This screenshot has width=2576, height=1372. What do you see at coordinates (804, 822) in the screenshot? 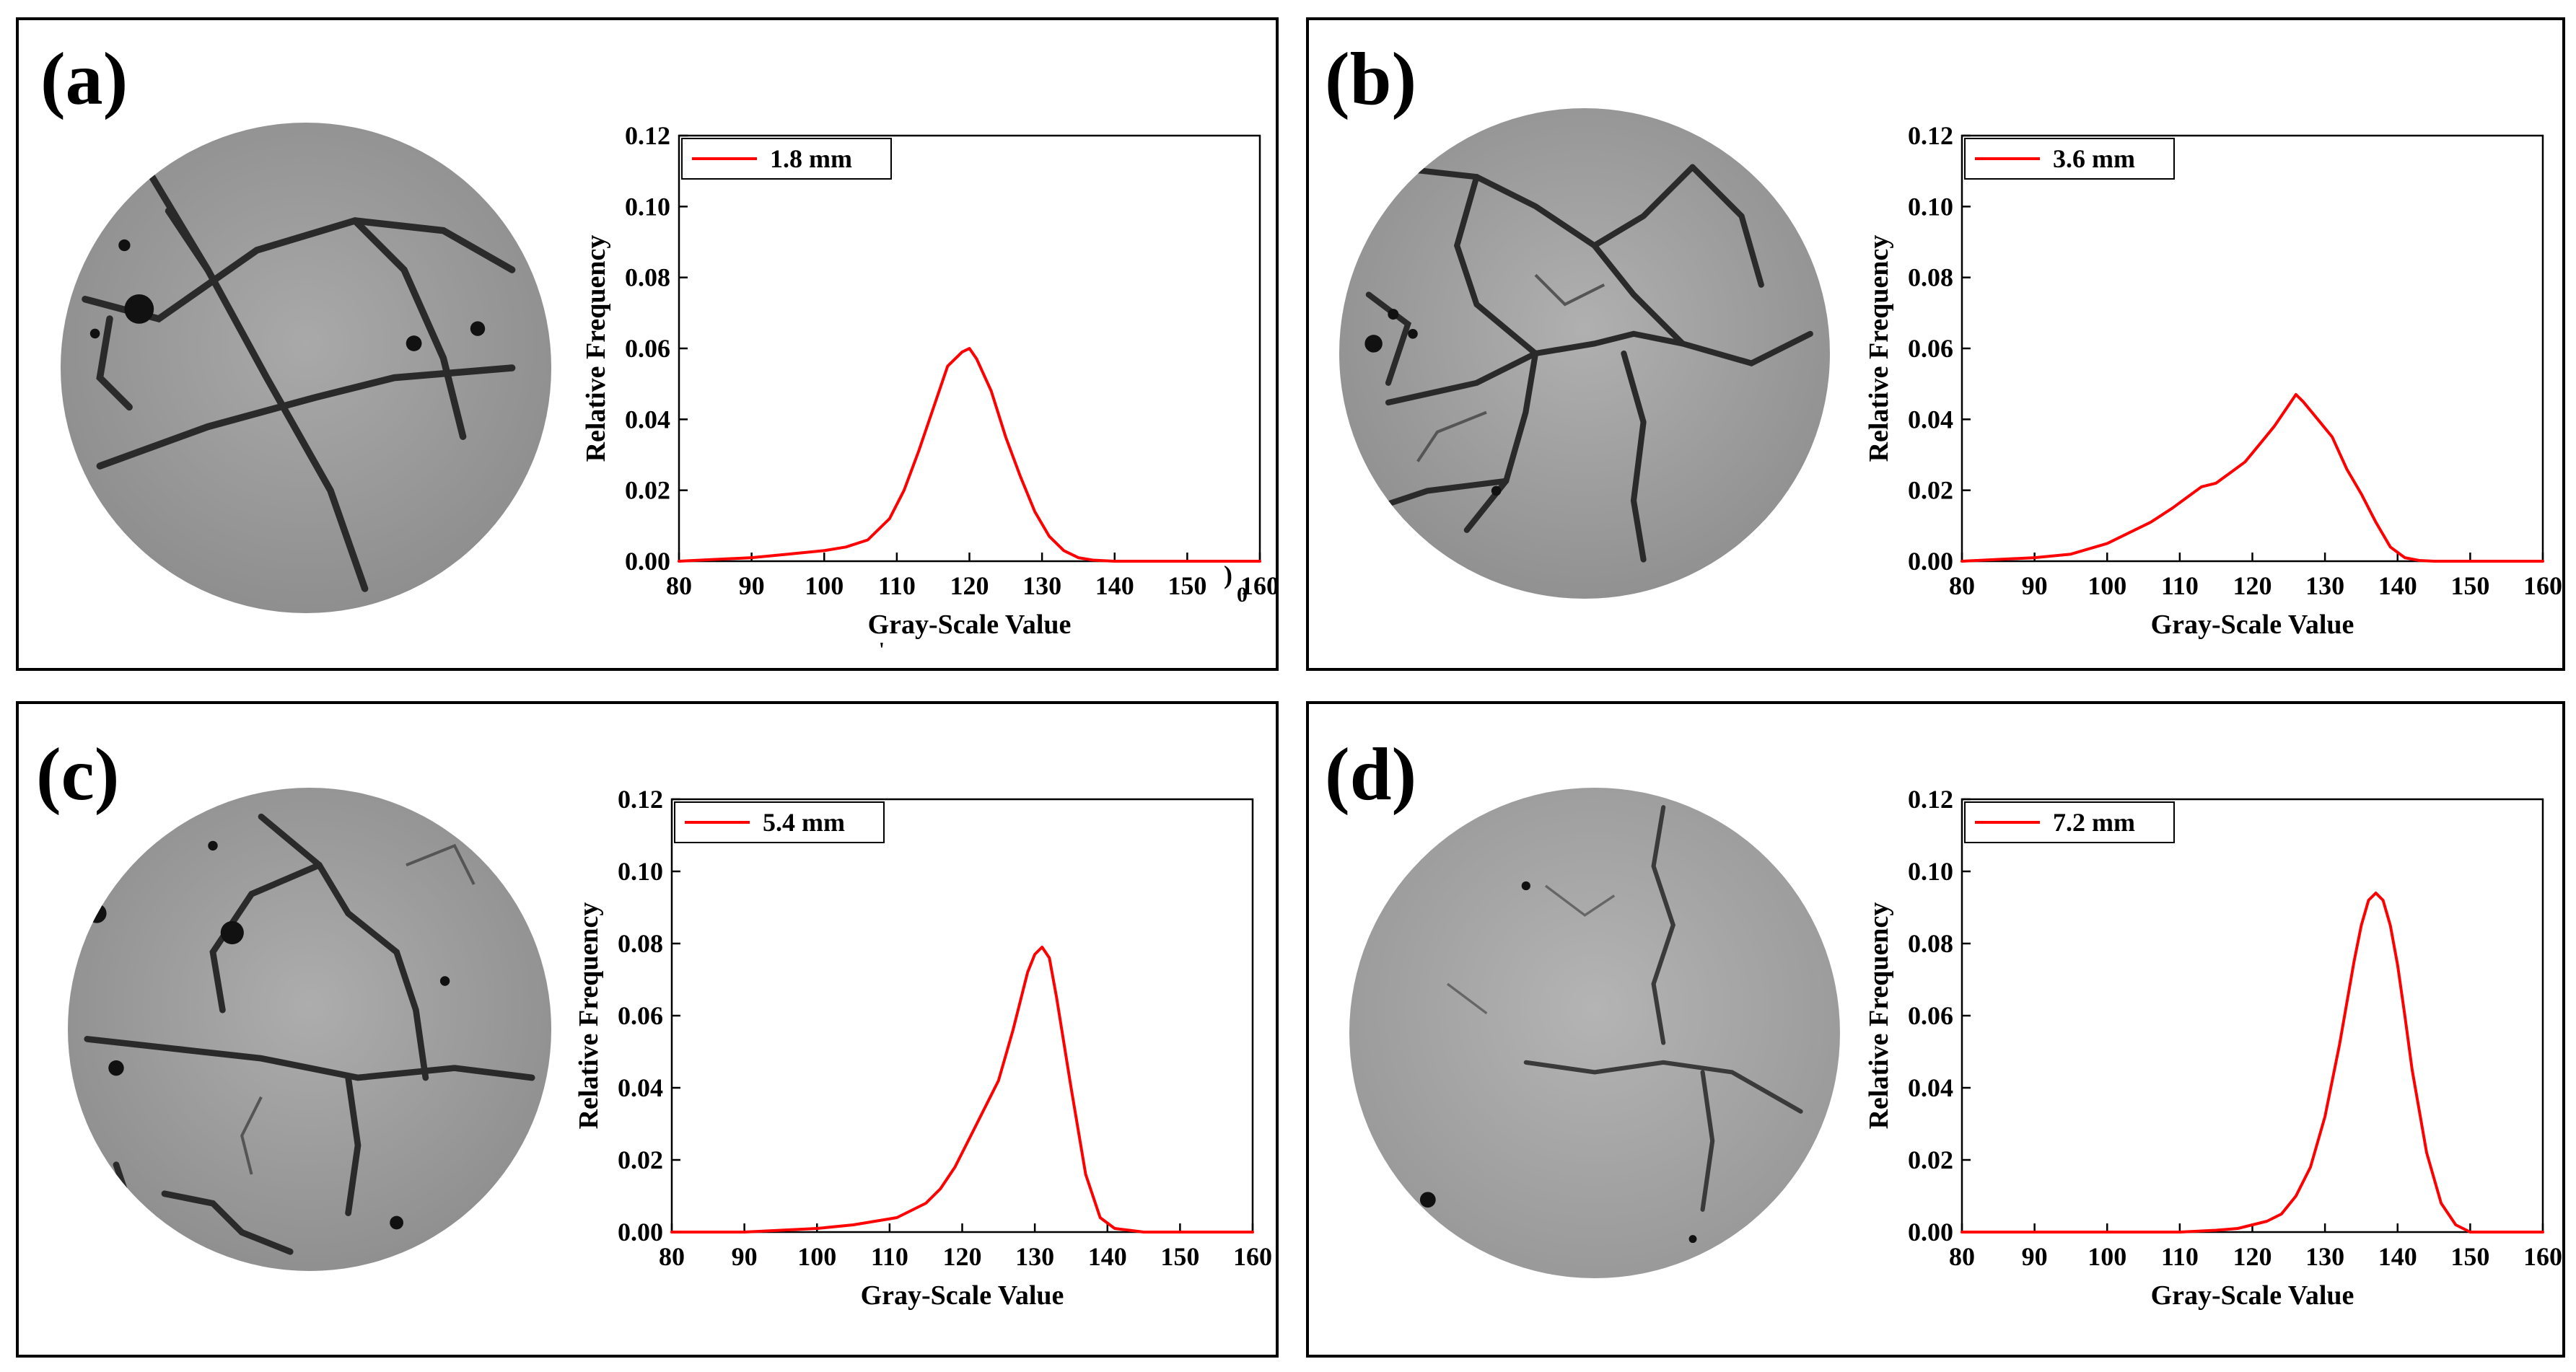
I see `legend-label: 5.4 mm` at bounding box center [804, 822].